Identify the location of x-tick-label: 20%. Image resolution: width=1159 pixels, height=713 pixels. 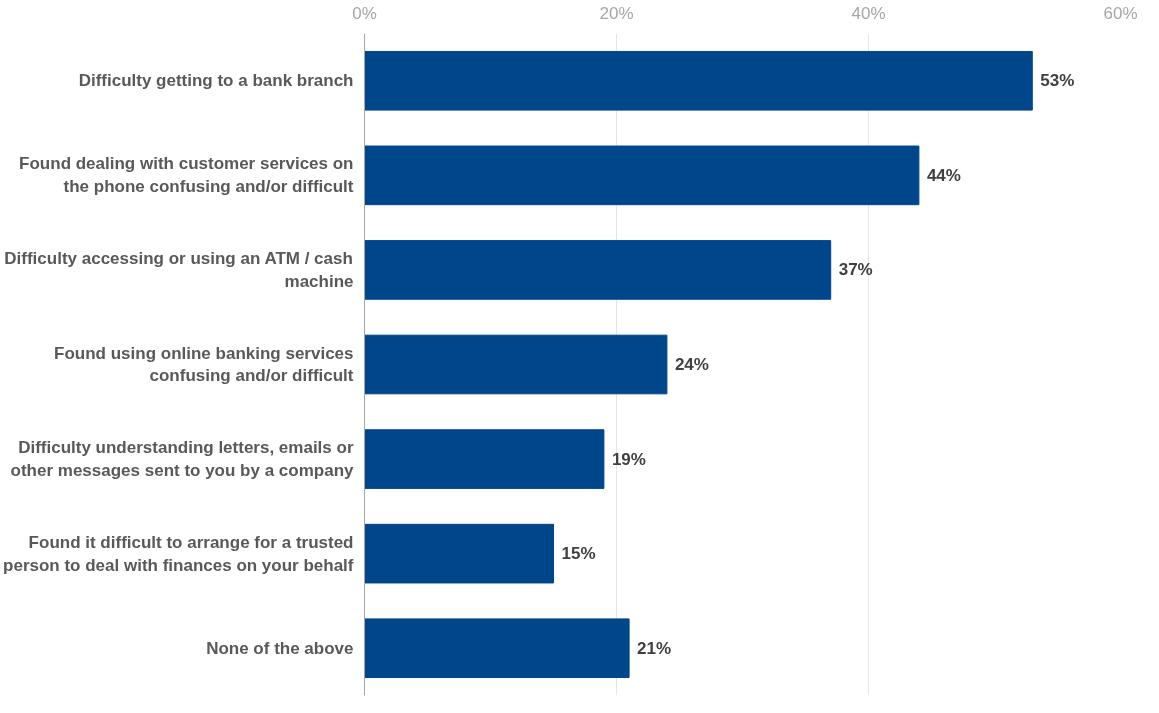
(616, 13).